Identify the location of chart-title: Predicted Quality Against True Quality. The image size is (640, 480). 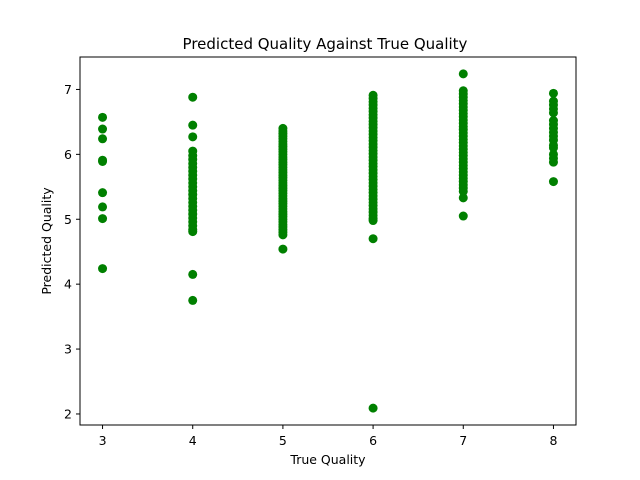
(325, 44).